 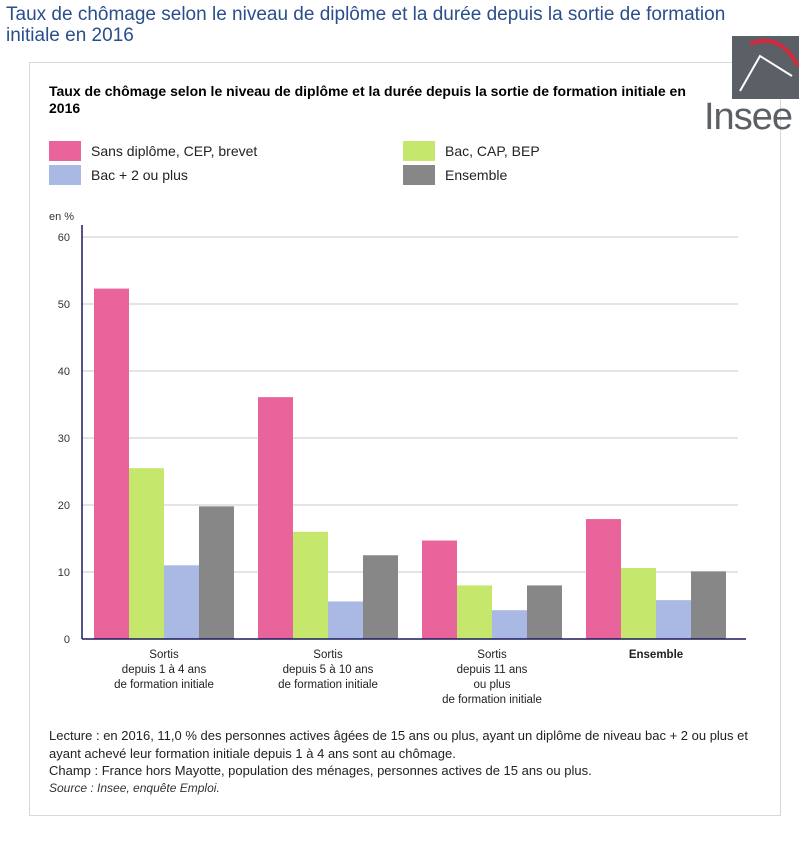 I want to click on legend-swatch-bac2, so click(x=65, y=175).